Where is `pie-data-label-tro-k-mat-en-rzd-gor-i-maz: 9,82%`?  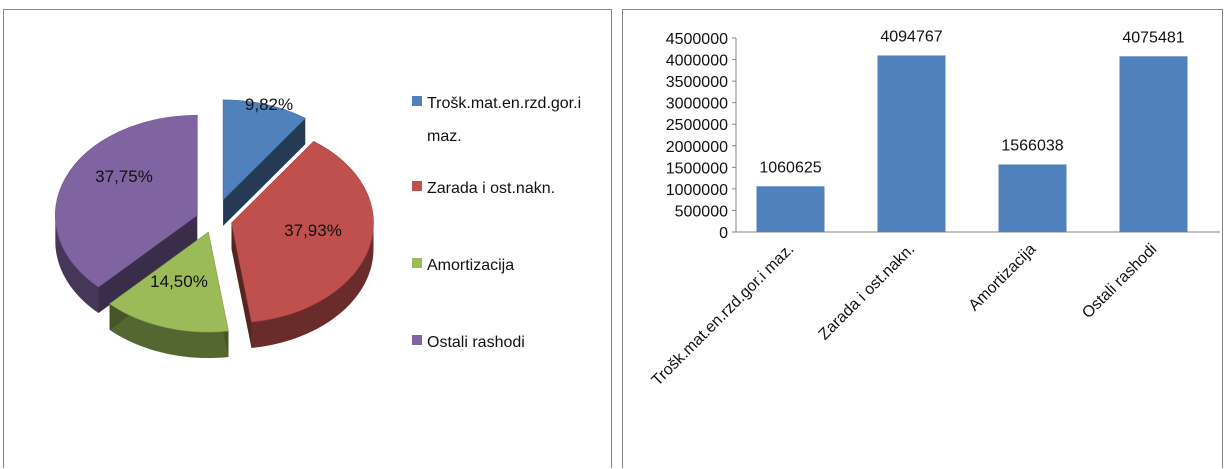
pie-data-label-tro-k-mat-en-rzd-gor-i-maz: 9,82% is located at coordinates (269, 104).